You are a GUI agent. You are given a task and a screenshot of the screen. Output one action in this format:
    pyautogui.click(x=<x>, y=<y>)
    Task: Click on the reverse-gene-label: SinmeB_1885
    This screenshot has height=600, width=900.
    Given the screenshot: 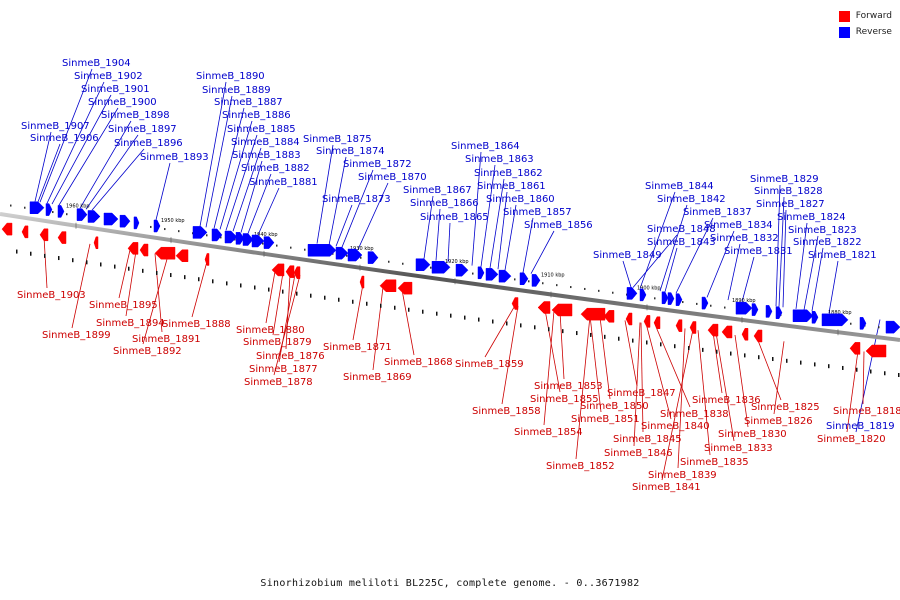 What is the action you would take?
    pyautogui.click(x=261, y=129)
    